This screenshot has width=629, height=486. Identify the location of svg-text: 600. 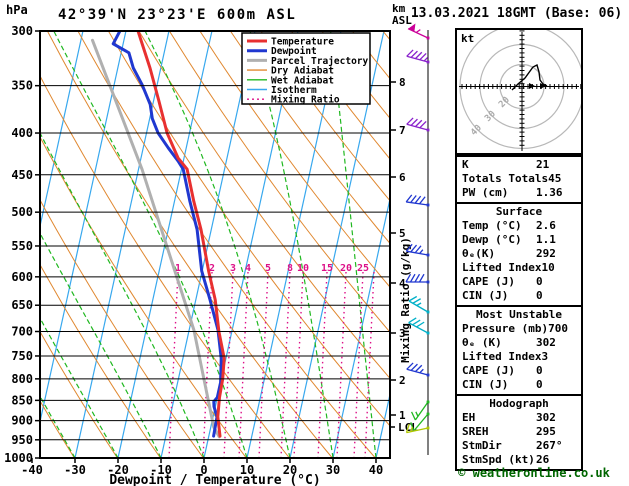
(22, 277).